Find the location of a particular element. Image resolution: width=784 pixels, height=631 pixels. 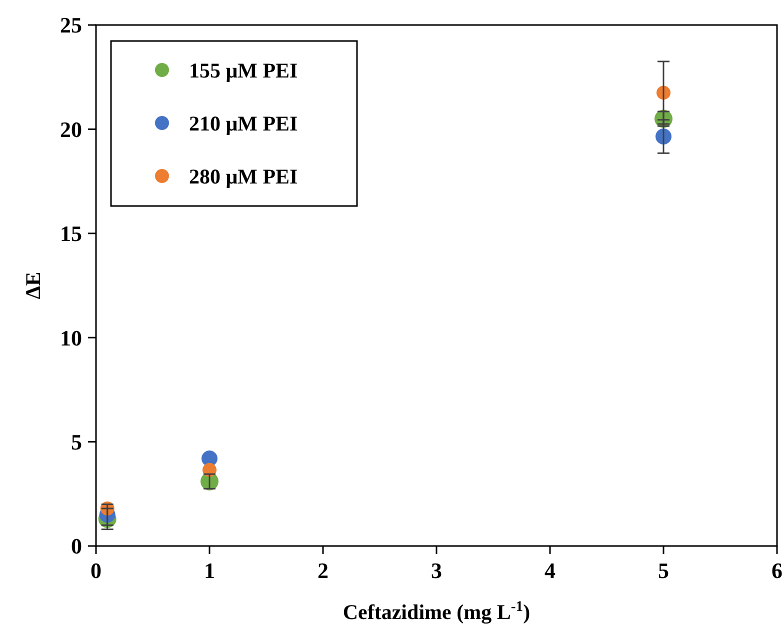

legend-label: 210 μM PEI is located at coordinates (243, 123).